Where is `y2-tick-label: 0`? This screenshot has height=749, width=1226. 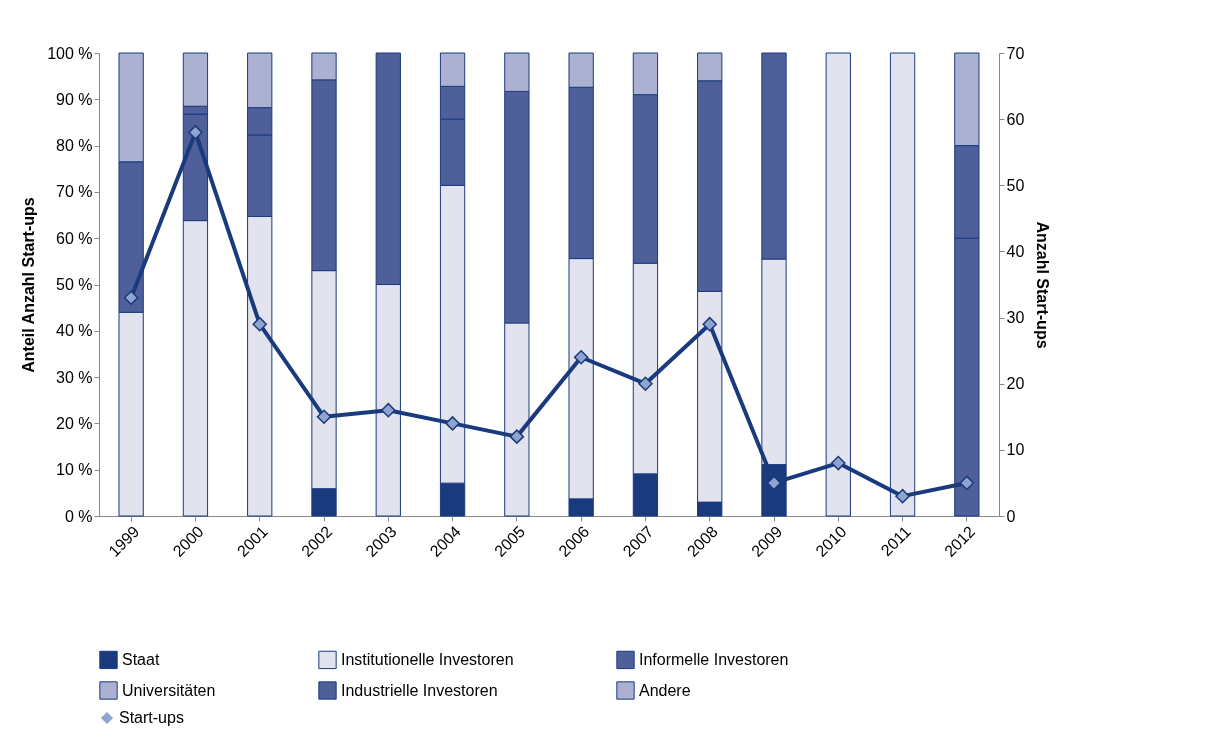
y2-tick-label: 0 is located at coordinates (1011, 516).